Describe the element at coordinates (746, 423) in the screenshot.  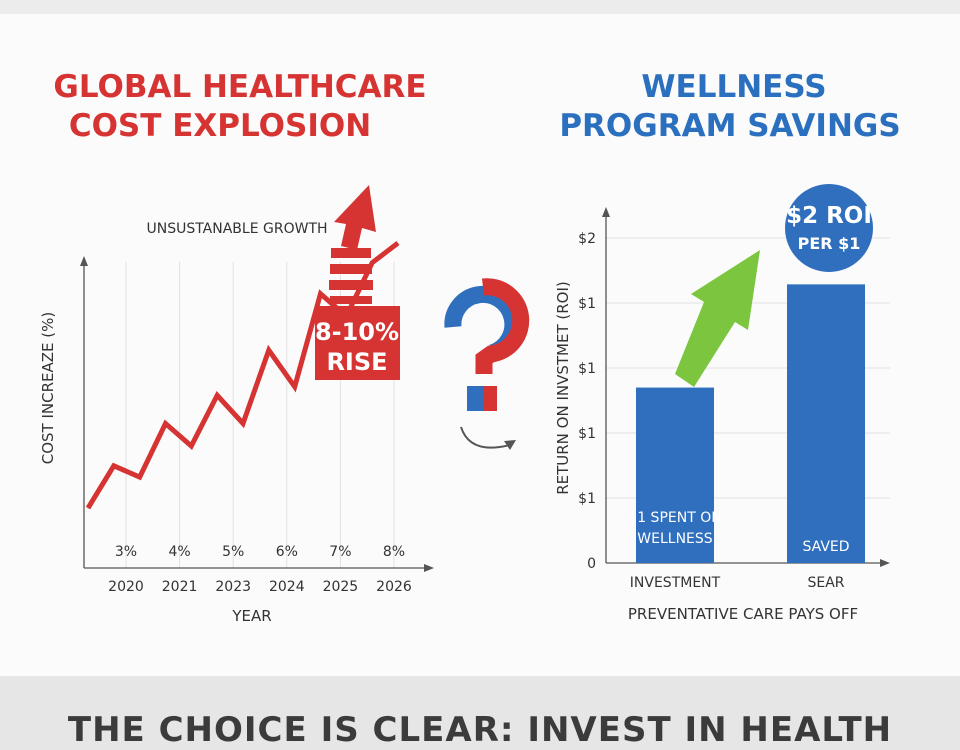
I see `right-bars: $1 SPENT ON WELLNESS SAVED` at that location.